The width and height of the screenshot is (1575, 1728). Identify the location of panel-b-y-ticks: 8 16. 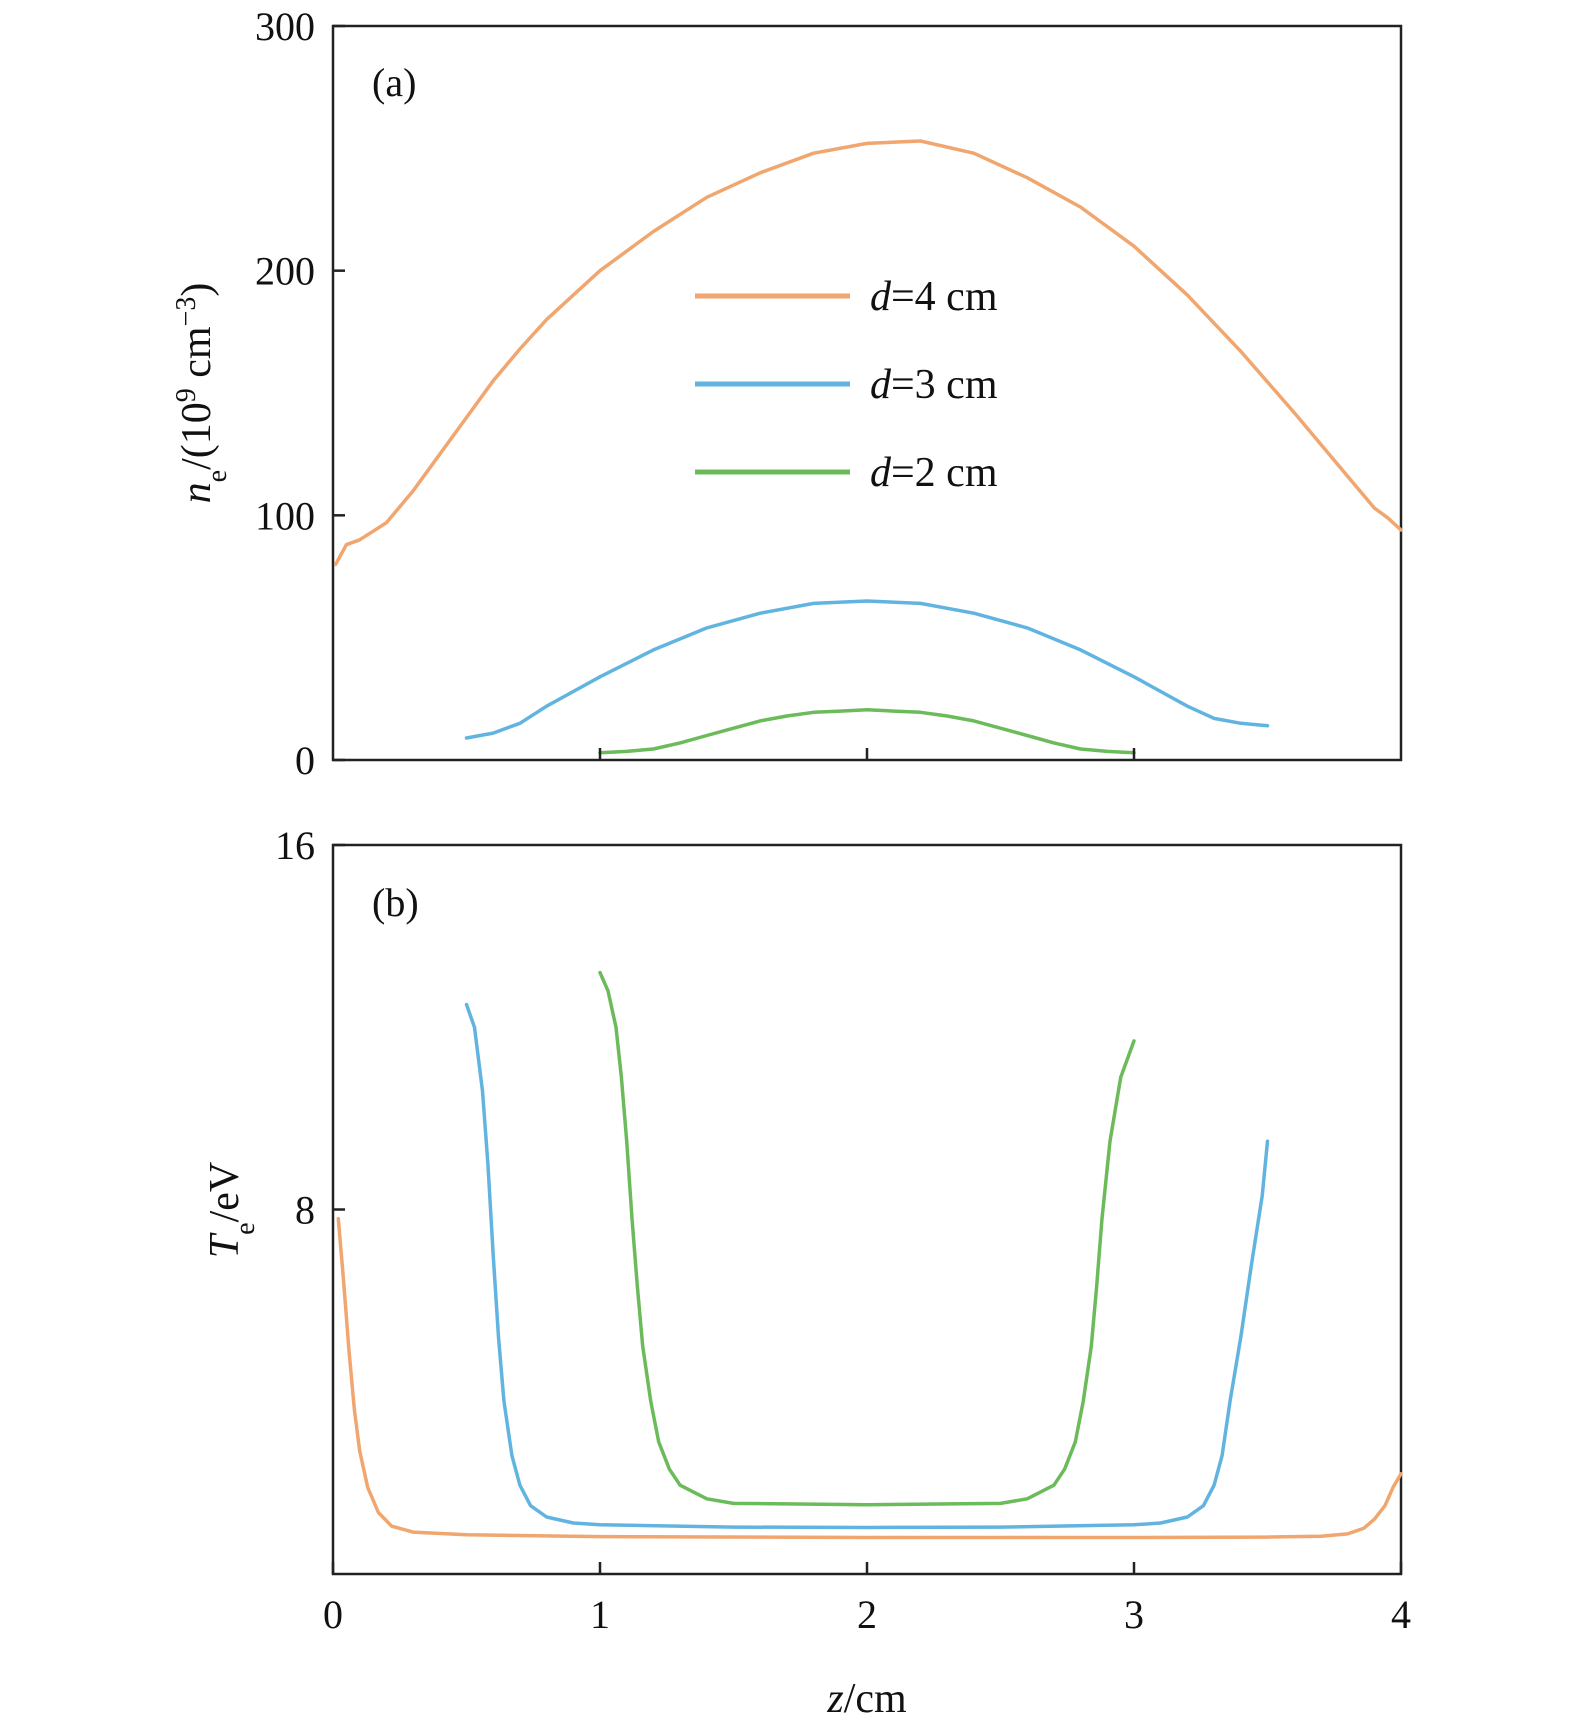
(310, 1028).